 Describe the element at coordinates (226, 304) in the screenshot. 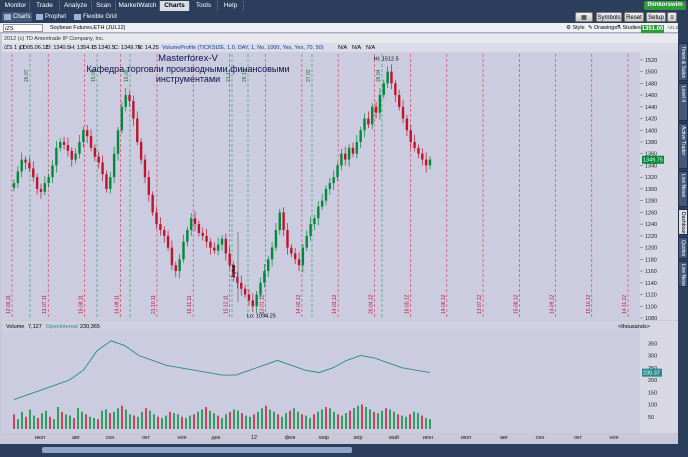

I see `expiry-label: 15.12.11` at that location.